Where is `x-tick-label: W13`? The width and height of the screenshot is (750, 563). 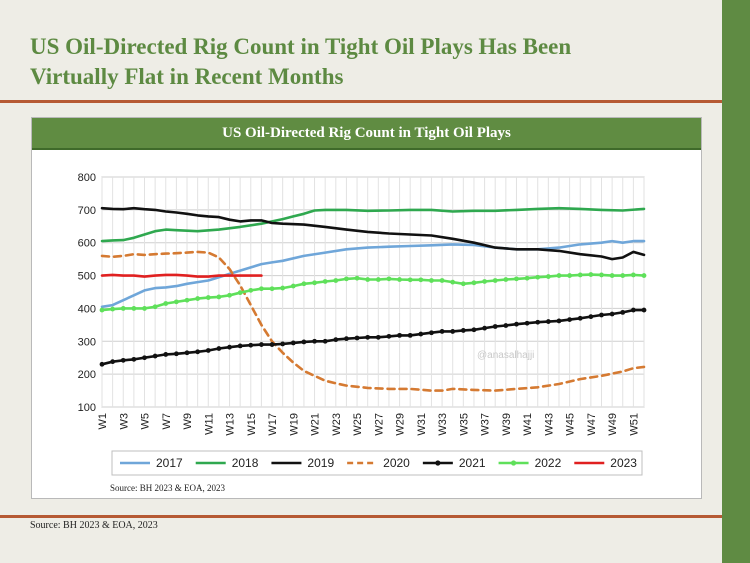 x-tick-label: W13 is located at coordinates (231, 424).